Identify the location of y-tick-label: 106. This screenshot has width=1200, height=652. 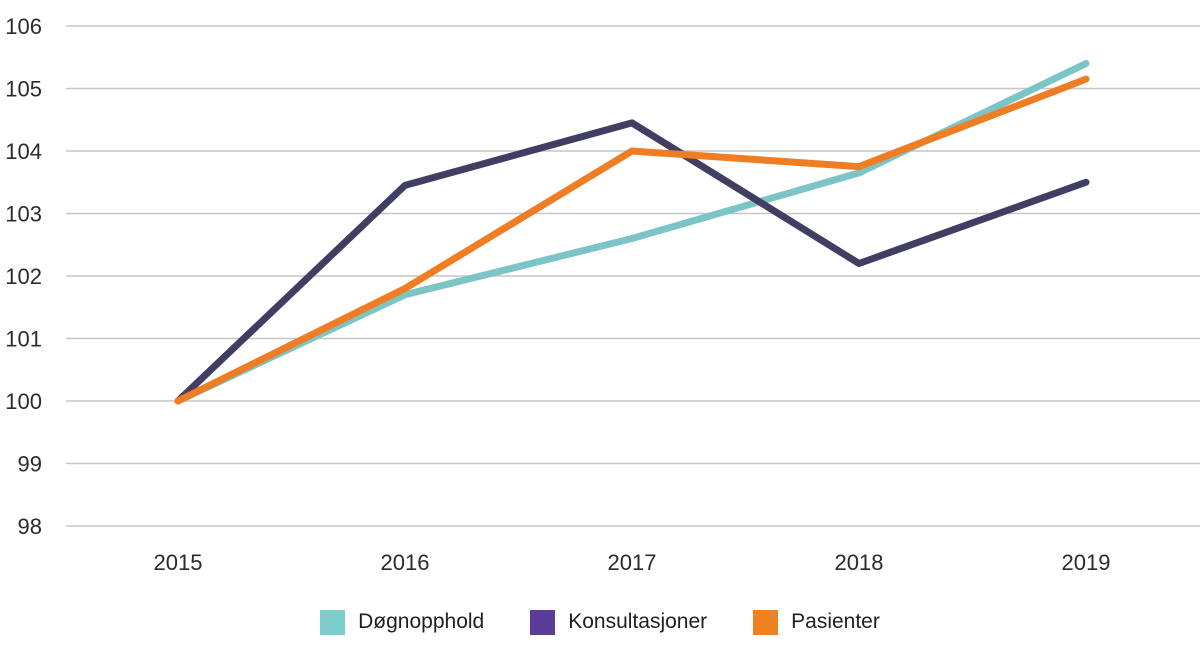
(23, 26).